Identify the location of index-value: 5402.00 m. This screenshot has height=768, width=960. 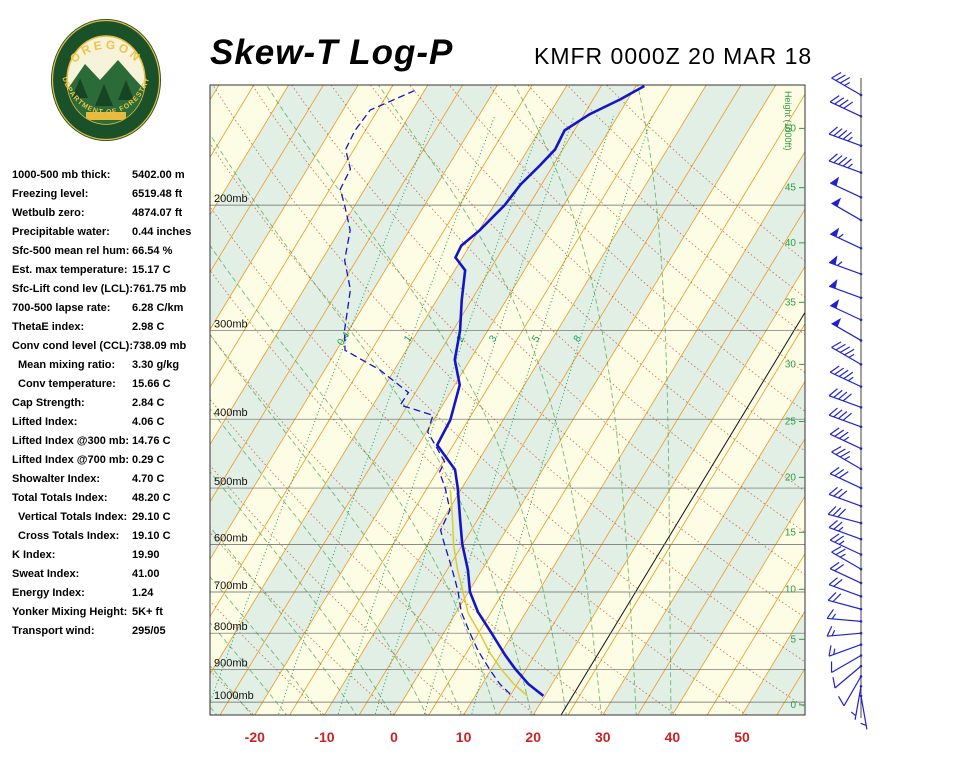
(158, 175).